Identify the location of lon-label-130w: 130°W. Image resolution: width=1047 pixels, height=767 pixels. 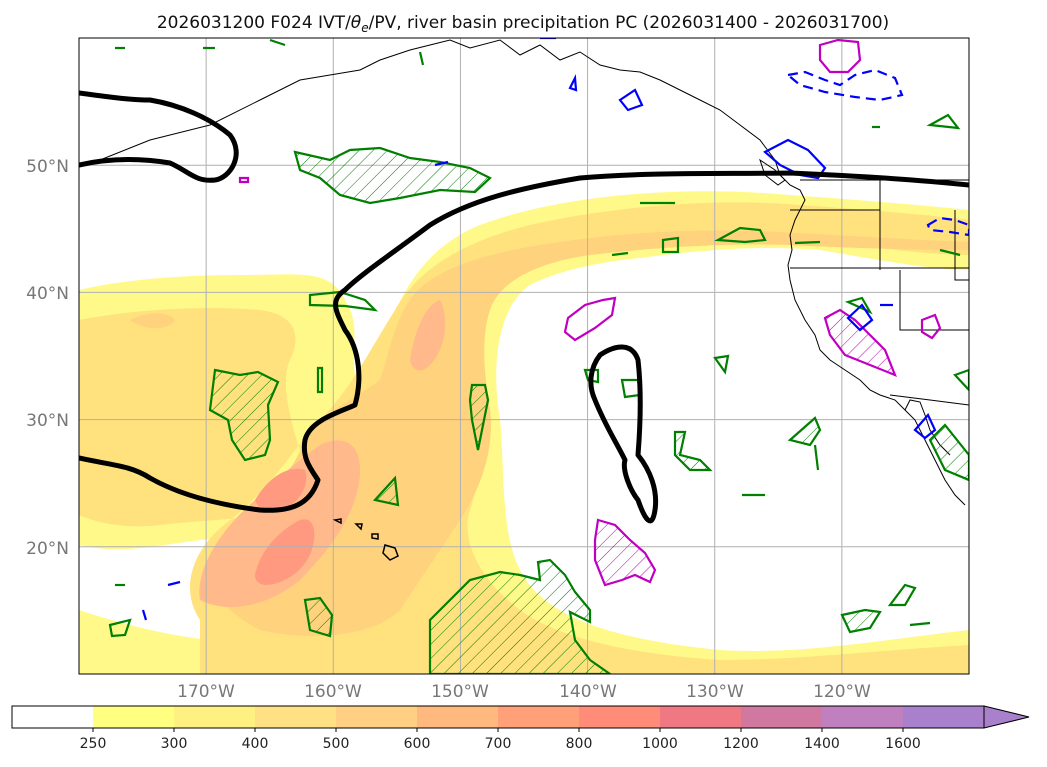
(715, 692).